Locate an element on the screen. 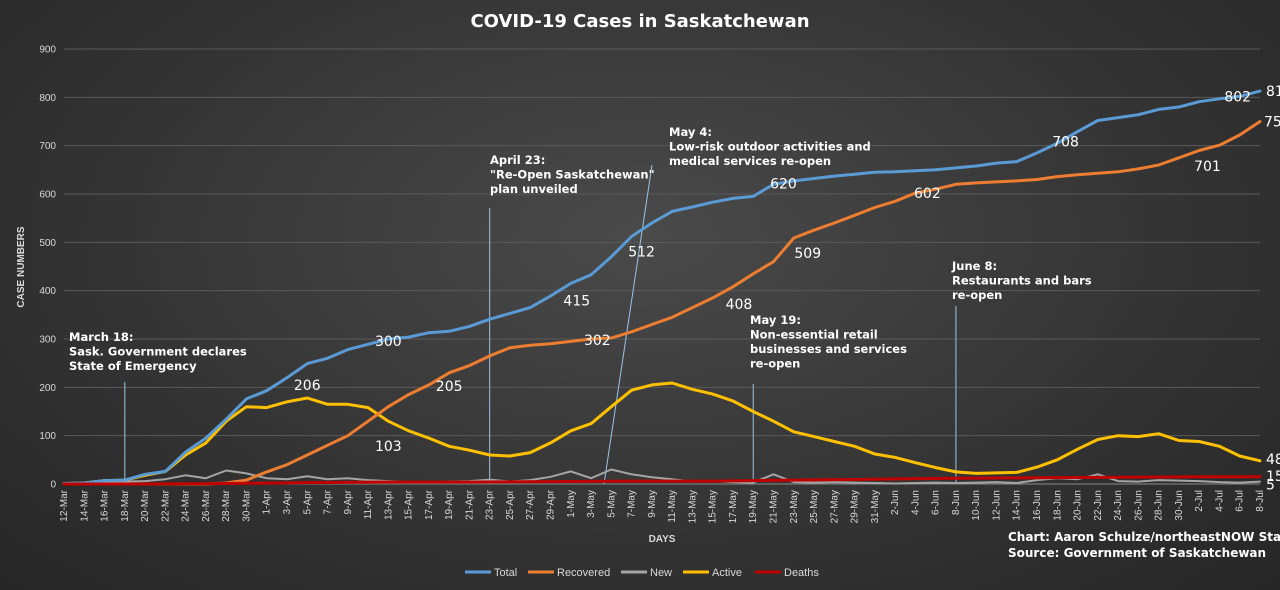 This screenshot has width=1280, height=590. x-tick-label: 27-Apr is located at coordinates (530, 504).